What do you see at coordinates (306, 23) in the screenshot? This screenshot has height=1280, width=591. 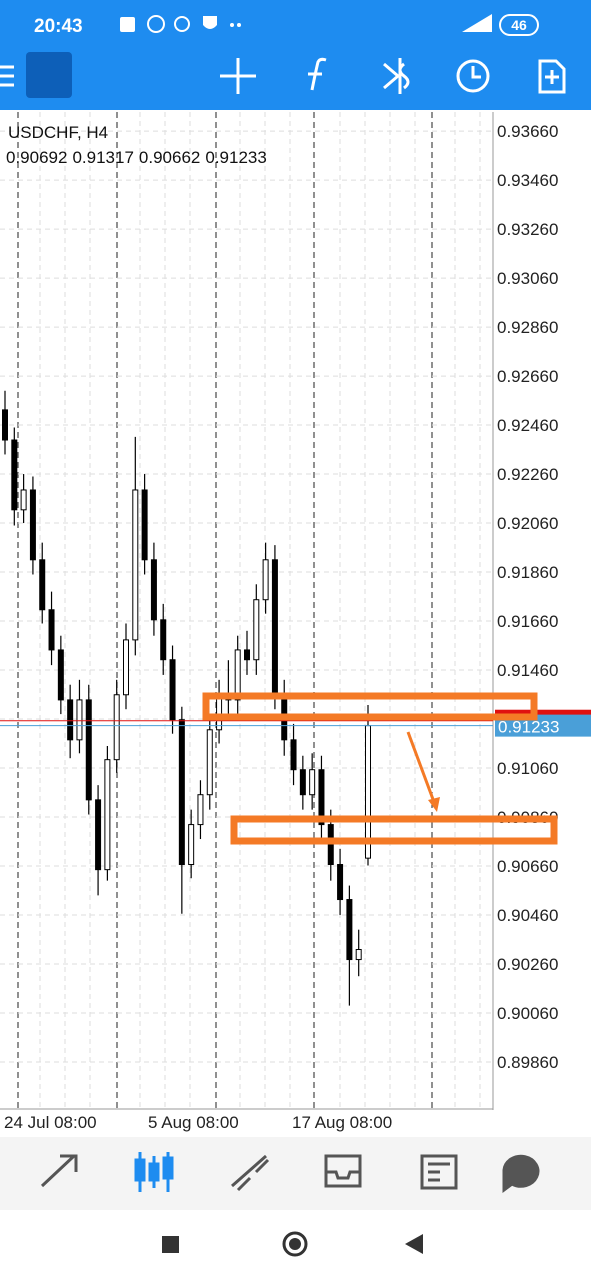 I see `status-icons` at bounding box center [306, 23].